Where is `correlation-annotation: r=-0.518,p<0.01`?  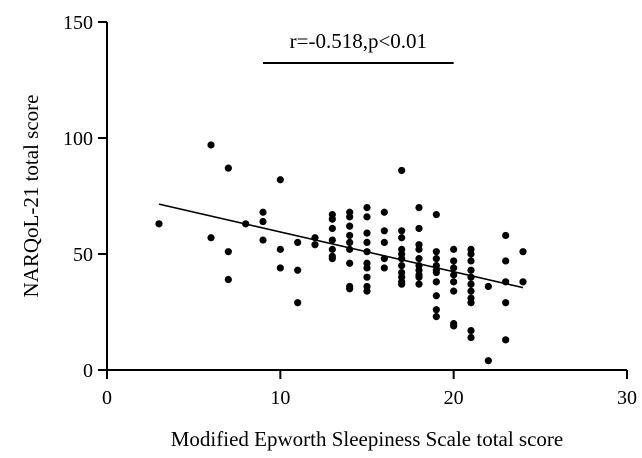
correlation-annotation: r=-0.518,p<0.01 is located at coordinates (358, 41).